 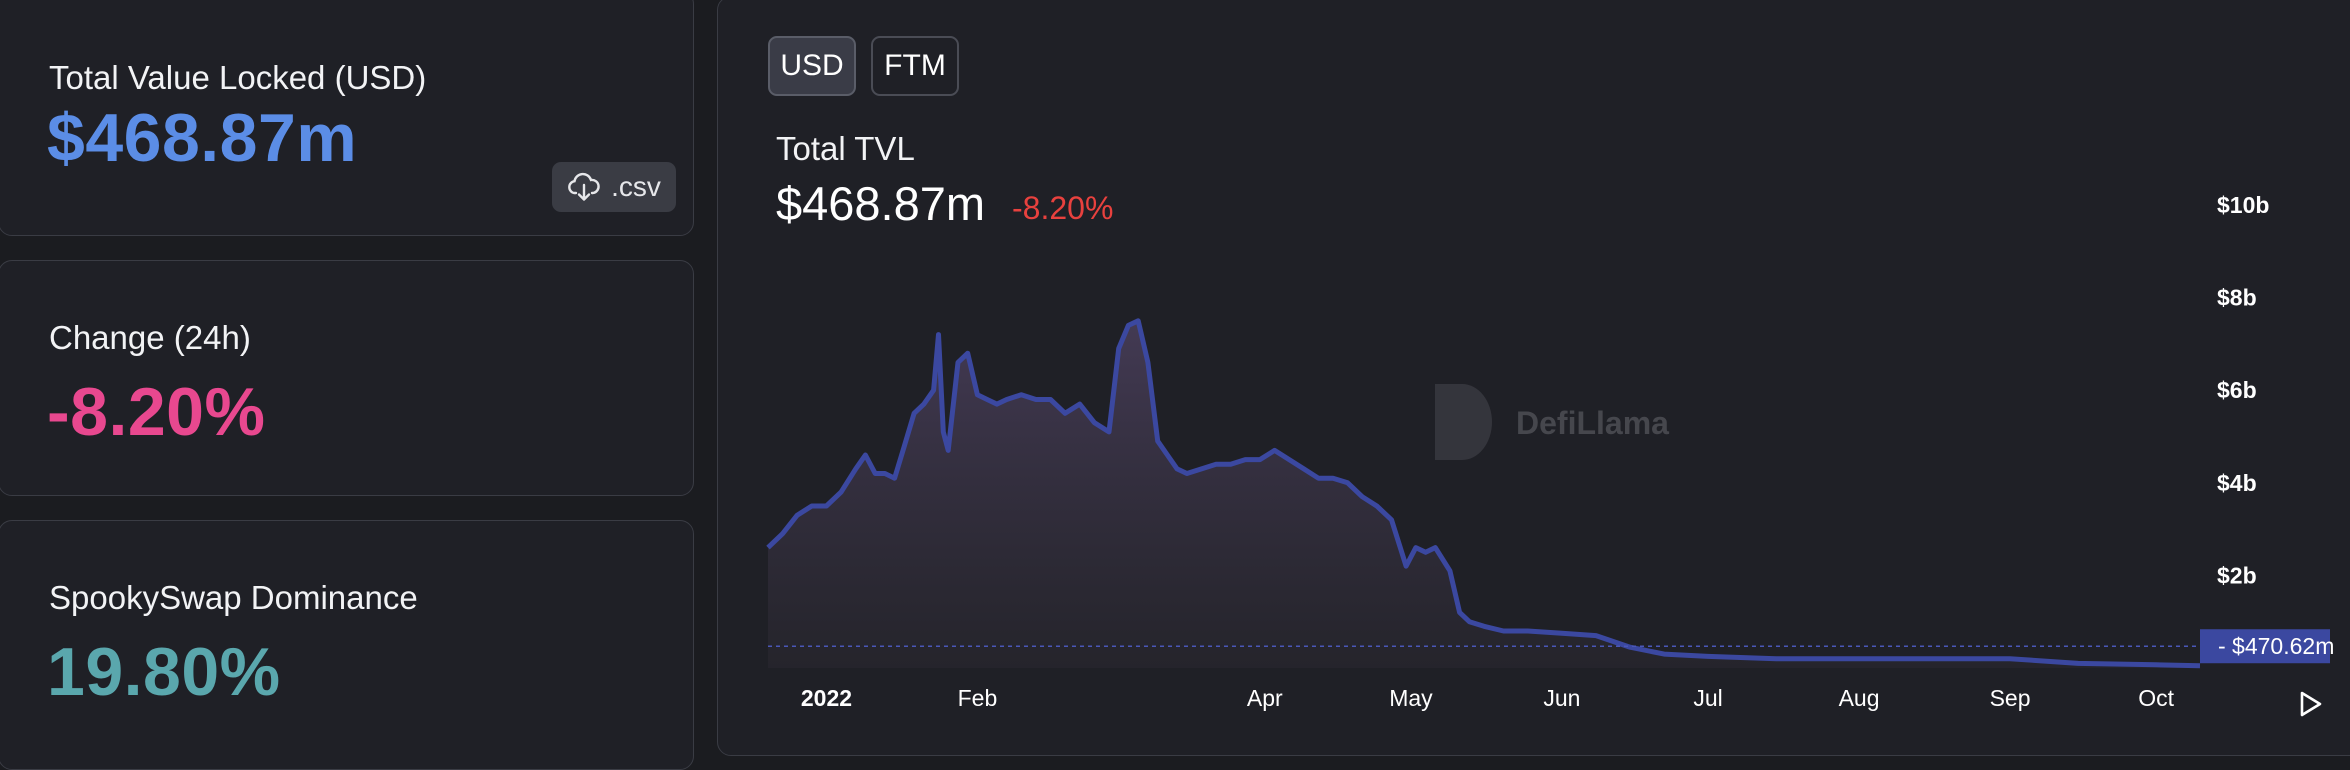 I want to click on x-tick-label: Sep, so click(x=2010, y=698).